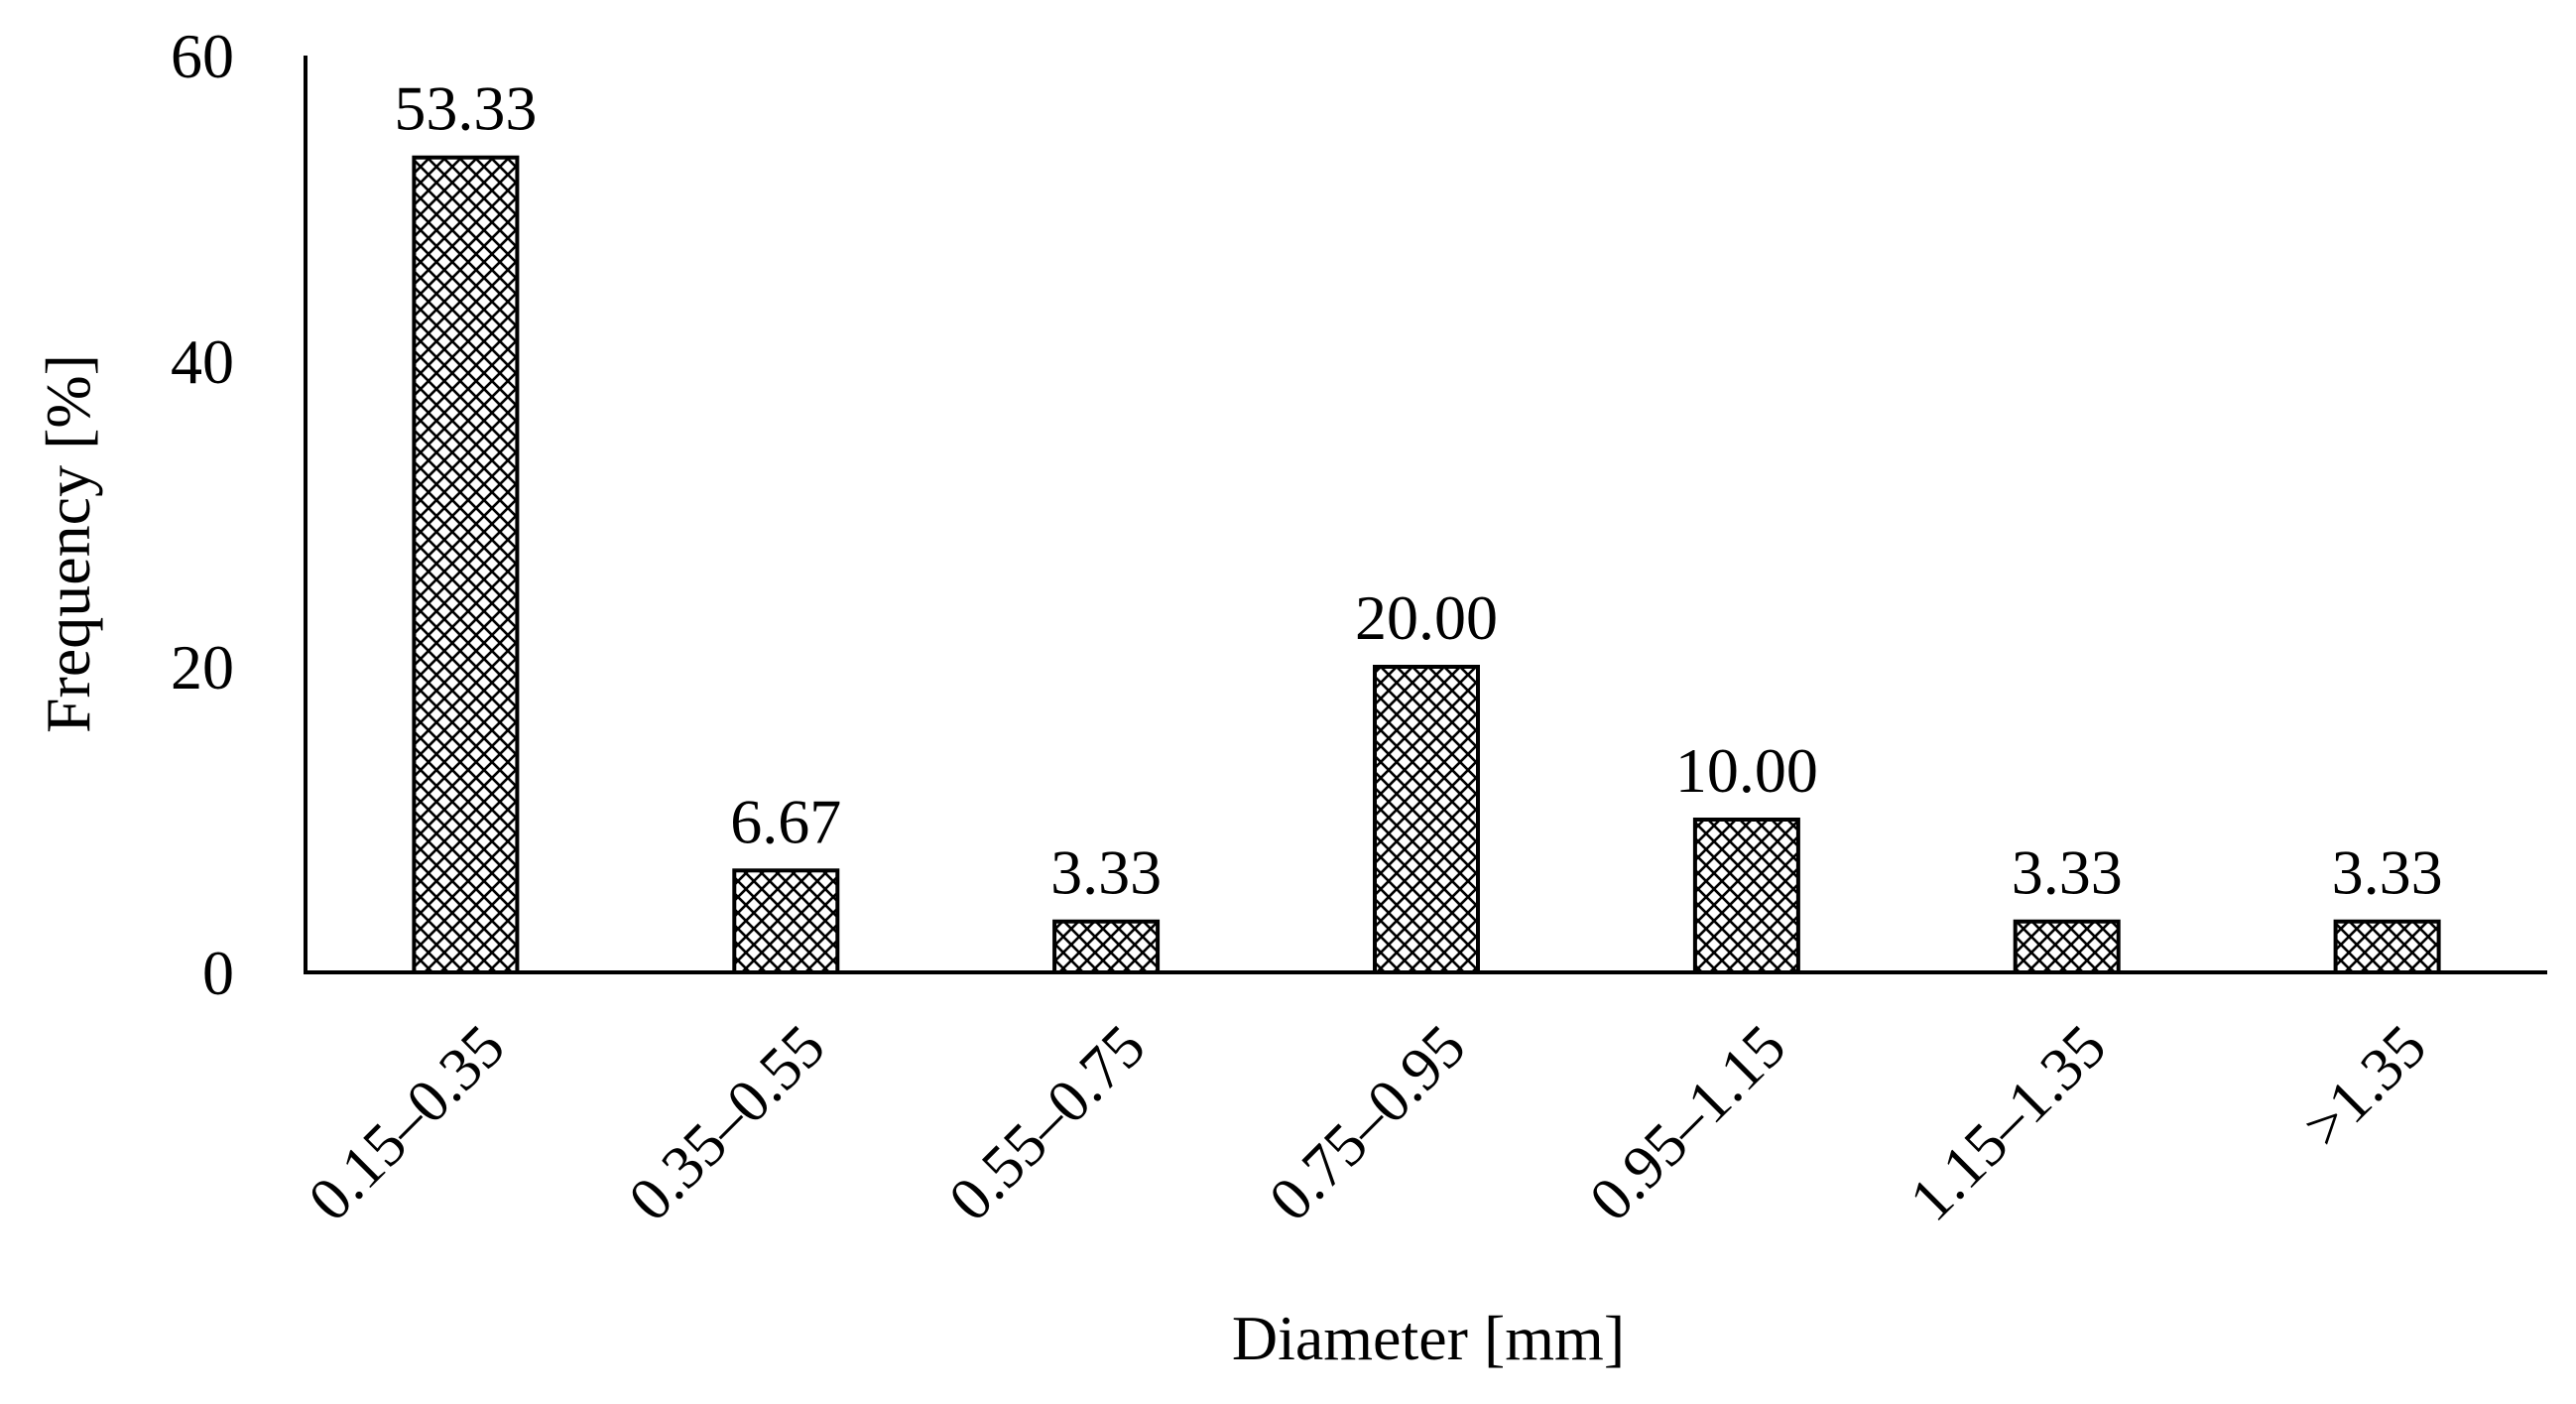 The height and width of the screenshot is (1404, 2576). Describe the element at coordinates (202, 514) in the screenshot. I see `y-tick-labels-group: 0 20 40 60` at that location.